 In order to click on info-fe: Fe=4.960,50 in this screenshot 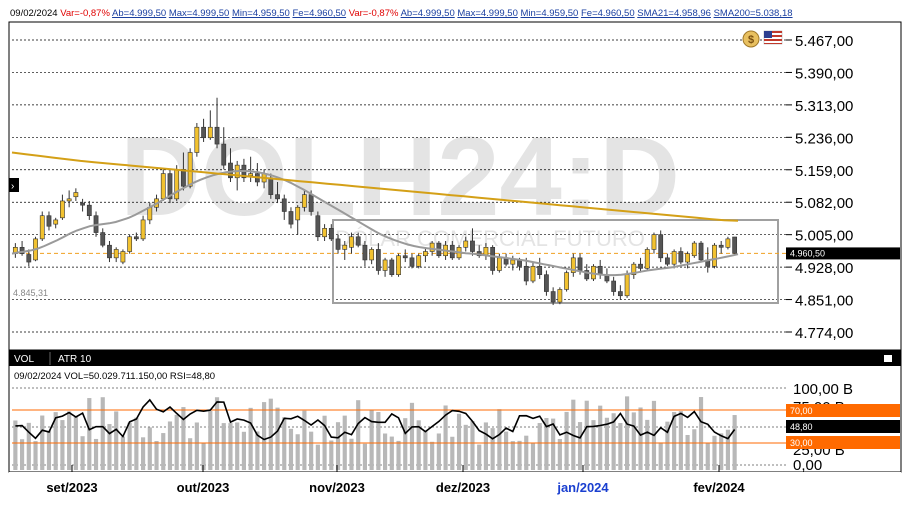, I will do `click(319, 13)`.